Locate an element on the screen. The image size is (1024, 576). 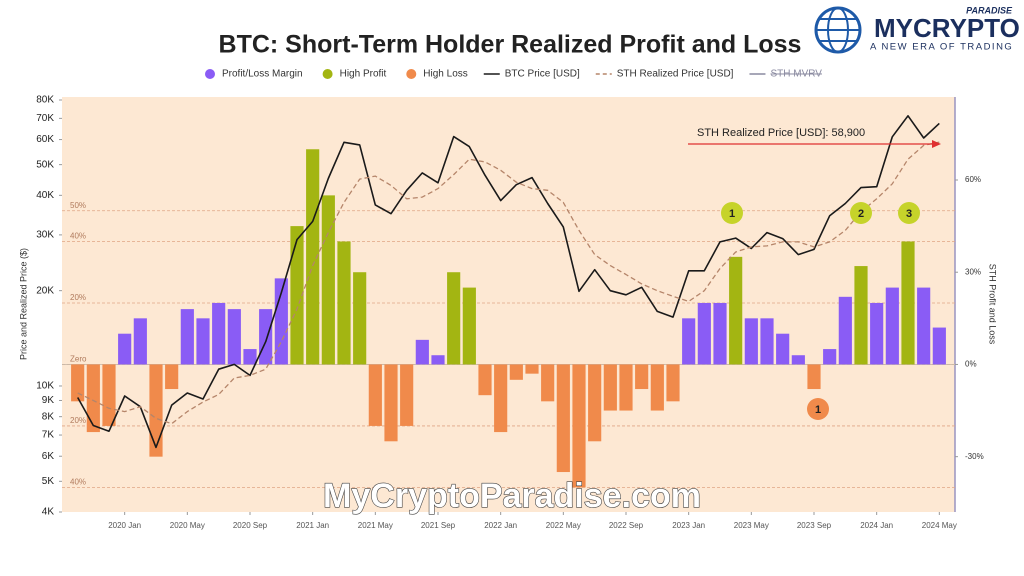
x-tick-label: 2021 Sep is located at coordinates (438, 525).